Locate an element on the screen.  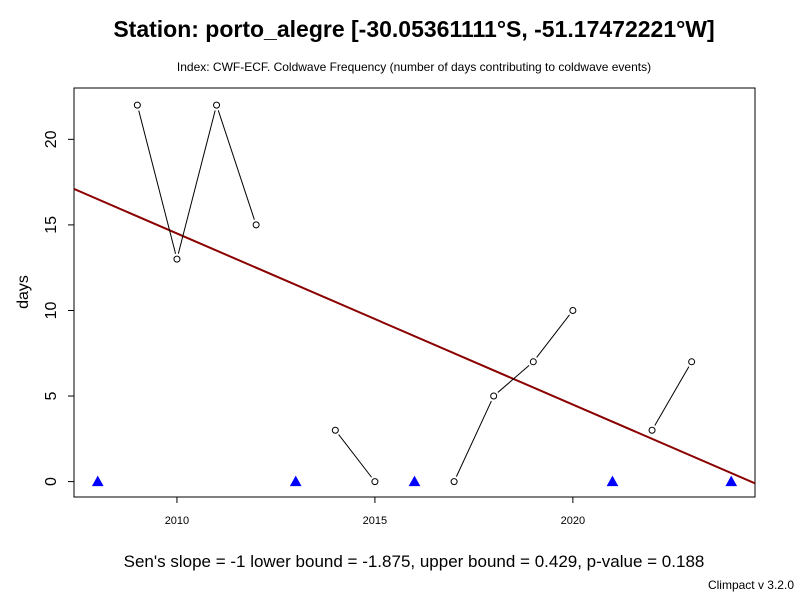
y-tick-label: 10 is located at coordinates (51, 310).